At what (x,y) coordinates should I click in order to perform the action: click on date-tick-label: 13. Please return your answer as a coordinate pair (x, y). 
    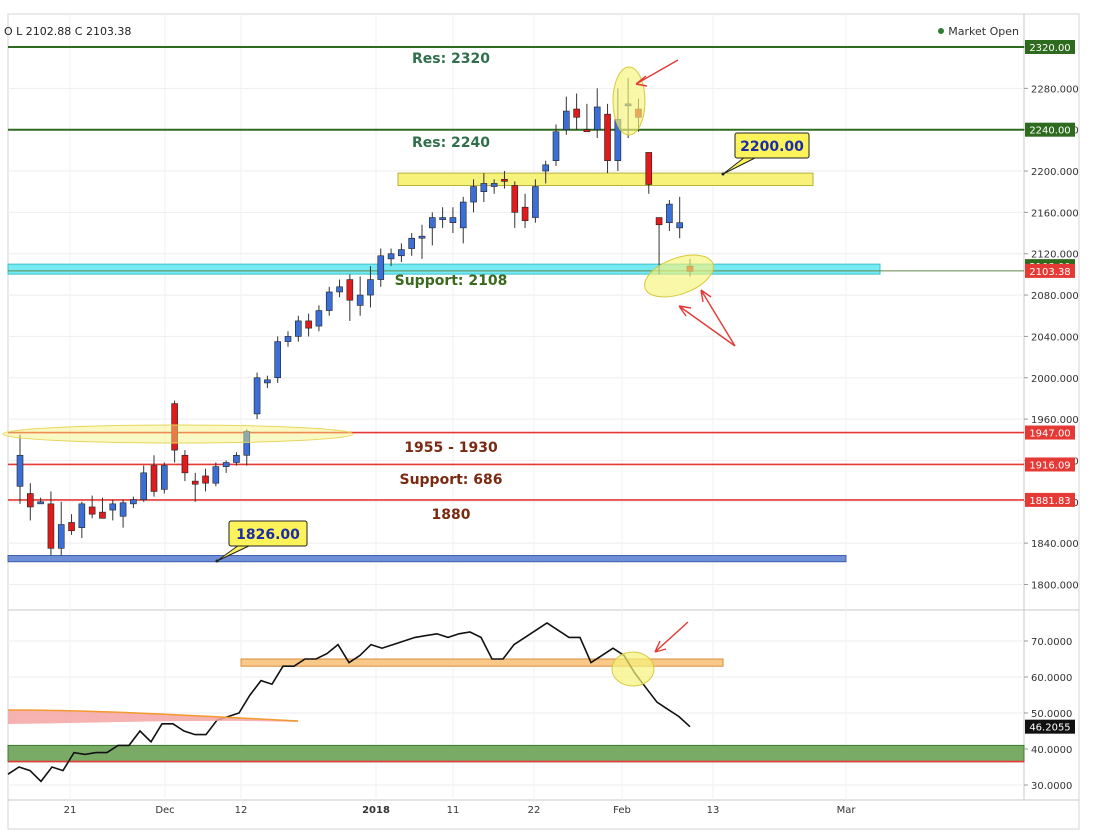
    Looking at the image, I should click on (713, 810).